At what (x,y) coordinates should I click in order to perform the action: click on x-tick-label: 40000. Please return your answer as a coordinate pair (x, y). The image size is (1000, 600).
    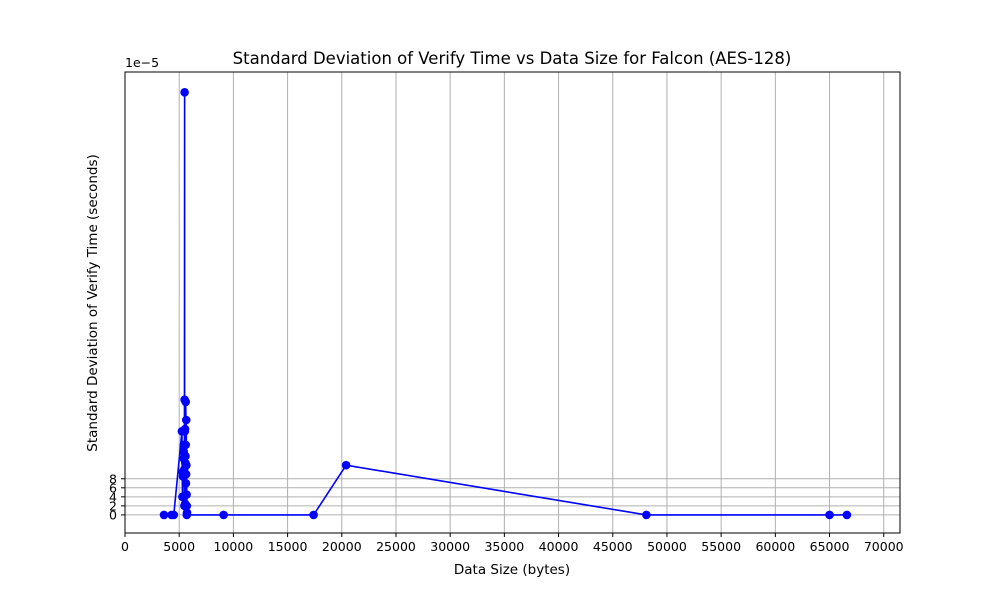
    Looking at the image, I should click on (559, 546).